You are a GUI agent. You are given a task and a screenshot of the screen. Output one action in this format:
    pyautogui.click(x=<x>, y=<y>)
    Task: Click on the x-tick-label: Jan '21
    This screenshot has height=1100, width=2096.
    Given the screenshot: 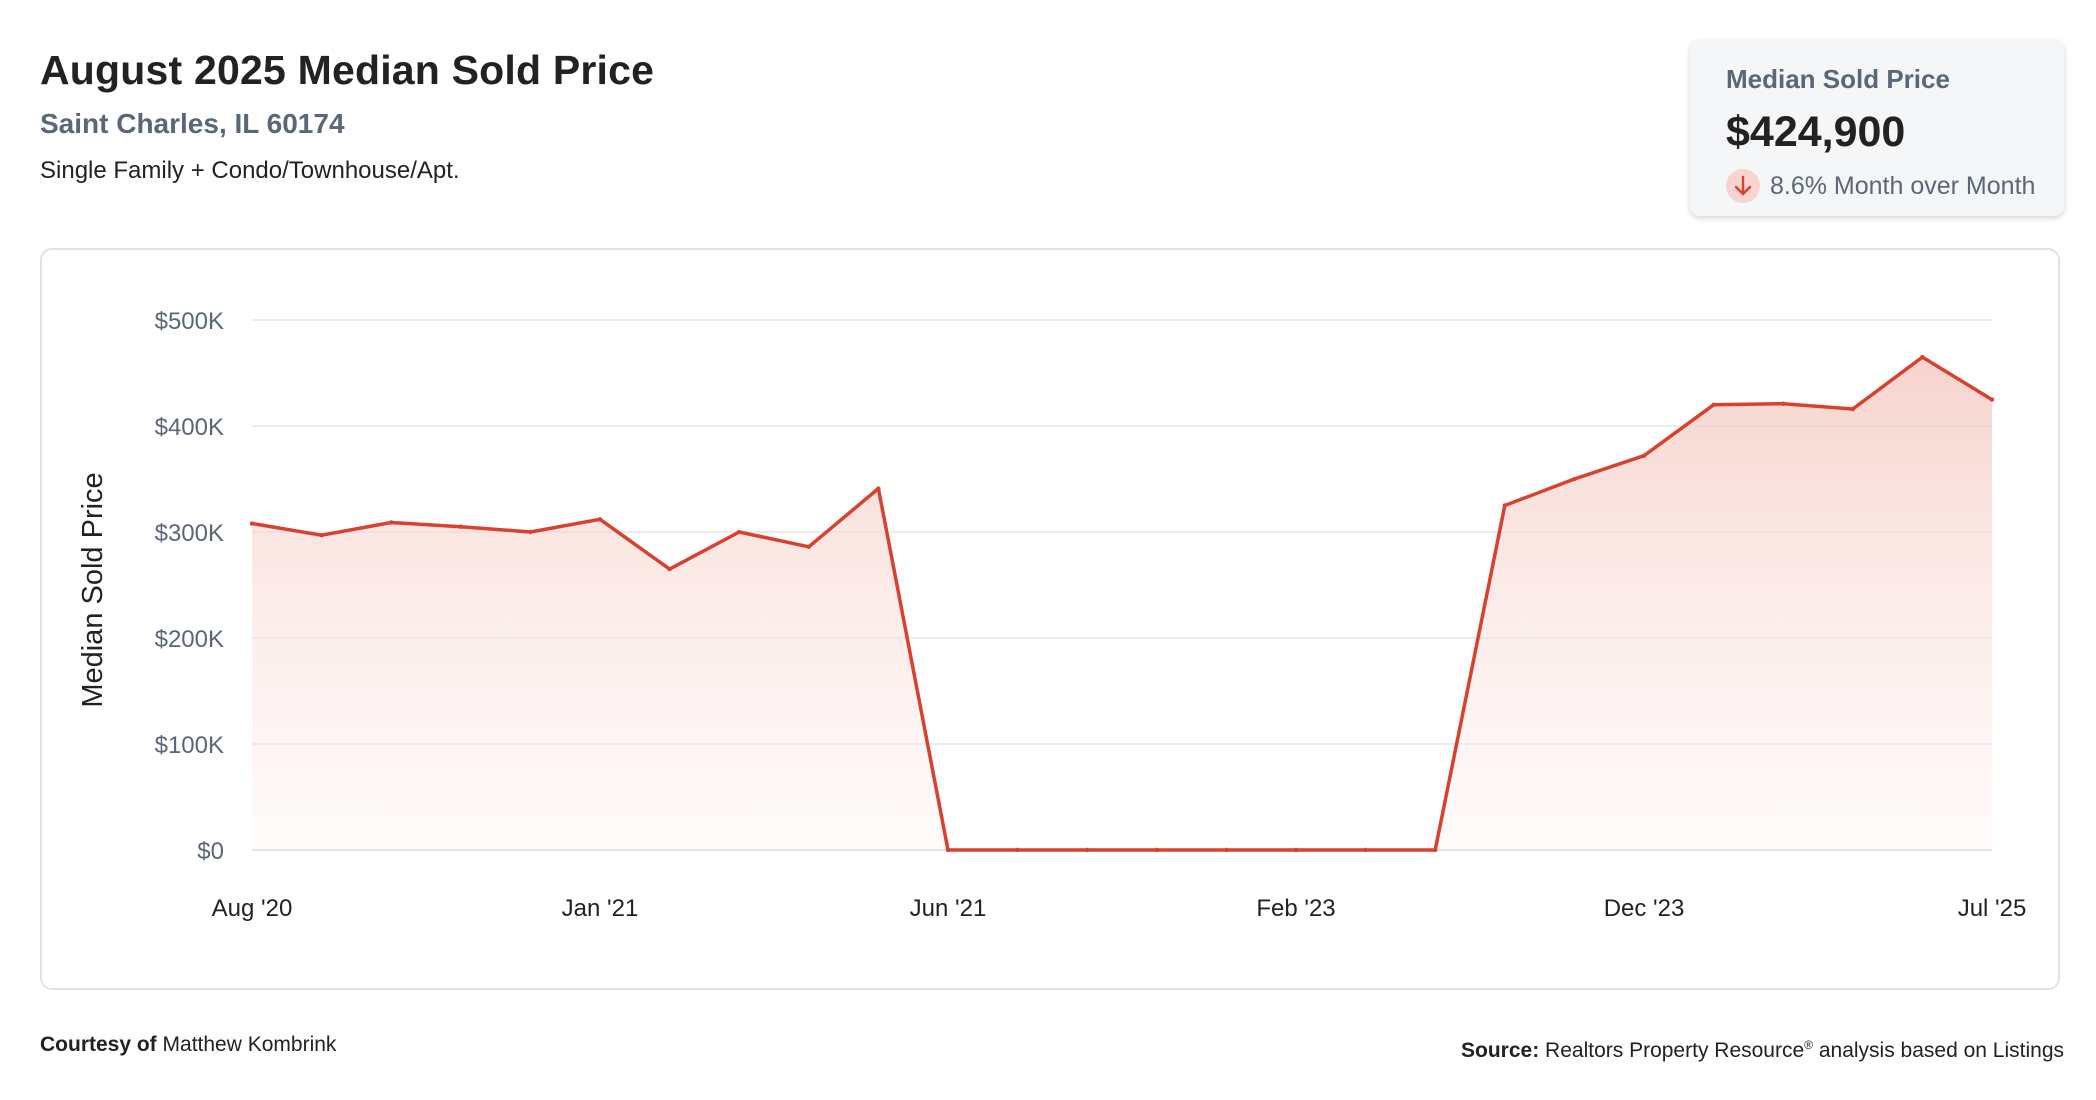 What is the action you would take?
    pyautogui.click(x=600, y=908)
    